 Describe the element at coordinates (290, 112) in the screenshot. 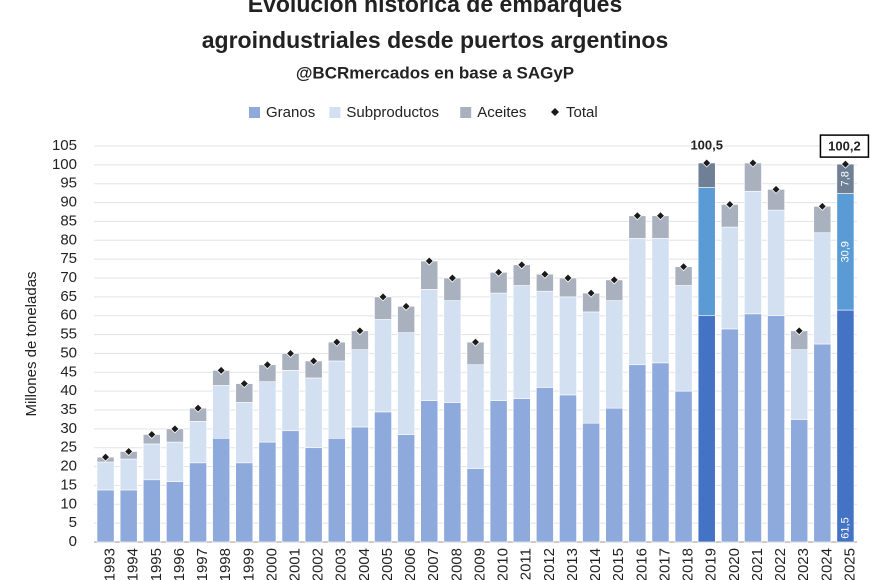

I see `legend-label: Granos` at that location.